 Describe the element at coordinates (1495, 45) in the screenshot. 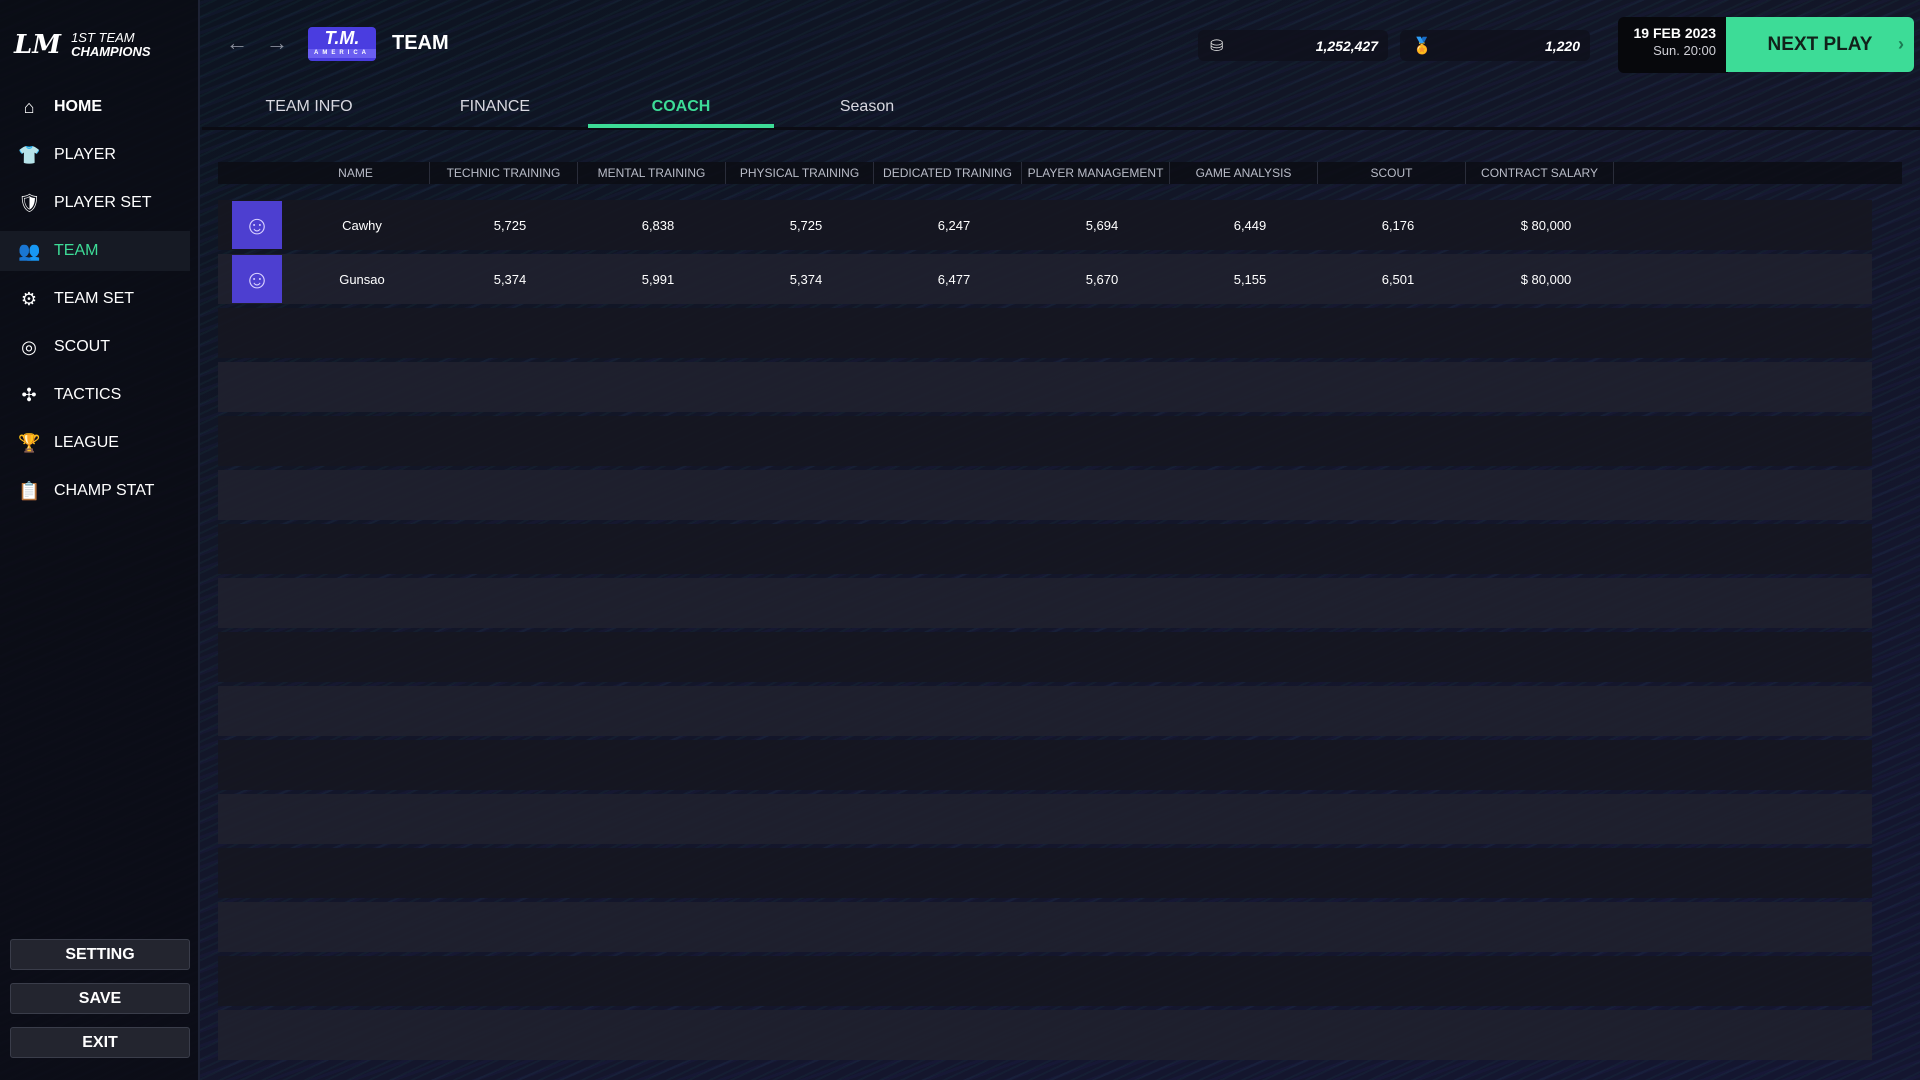

I see `medals-display: 🏅 1,220` at that location.